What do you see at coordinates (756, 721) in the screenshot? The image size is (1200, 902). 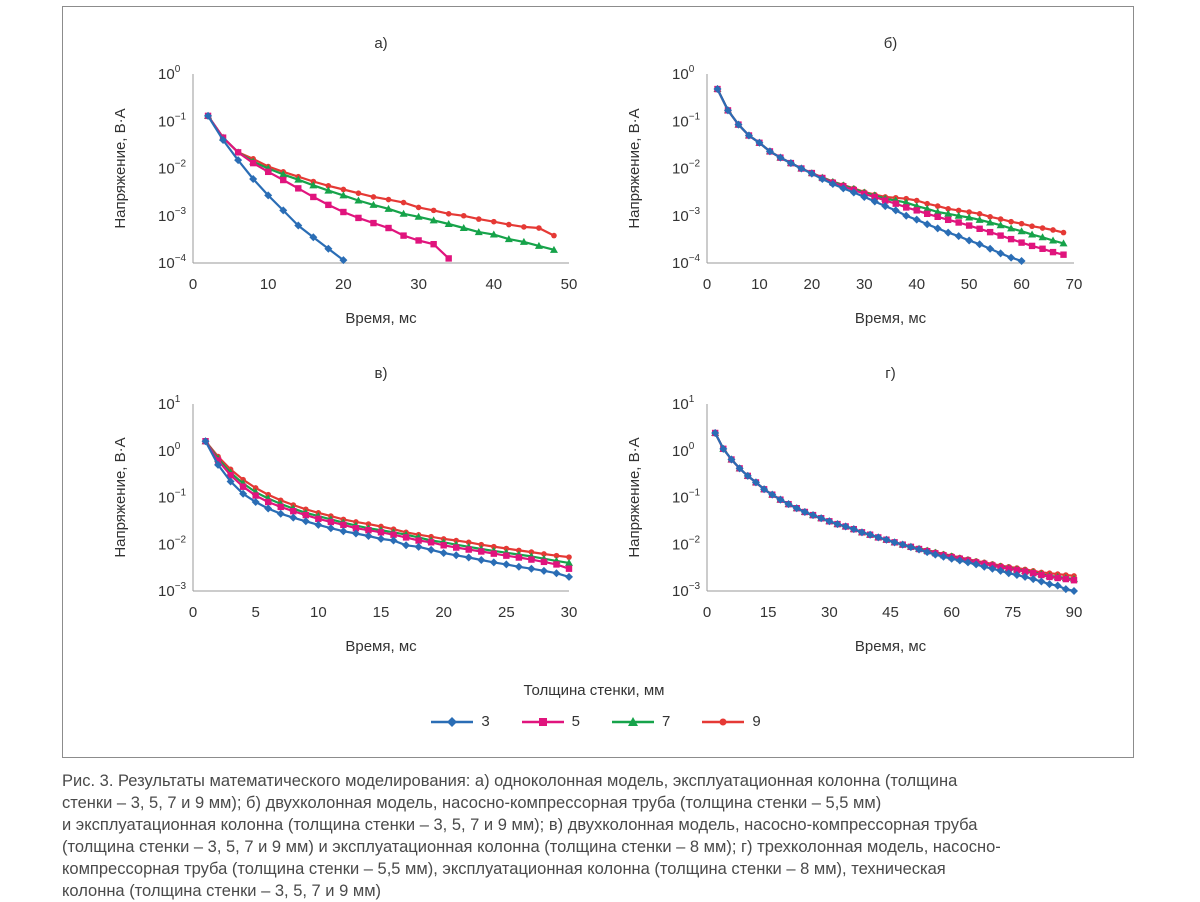 I see `legend-label-9: 9` at bounding box center [756, 721].